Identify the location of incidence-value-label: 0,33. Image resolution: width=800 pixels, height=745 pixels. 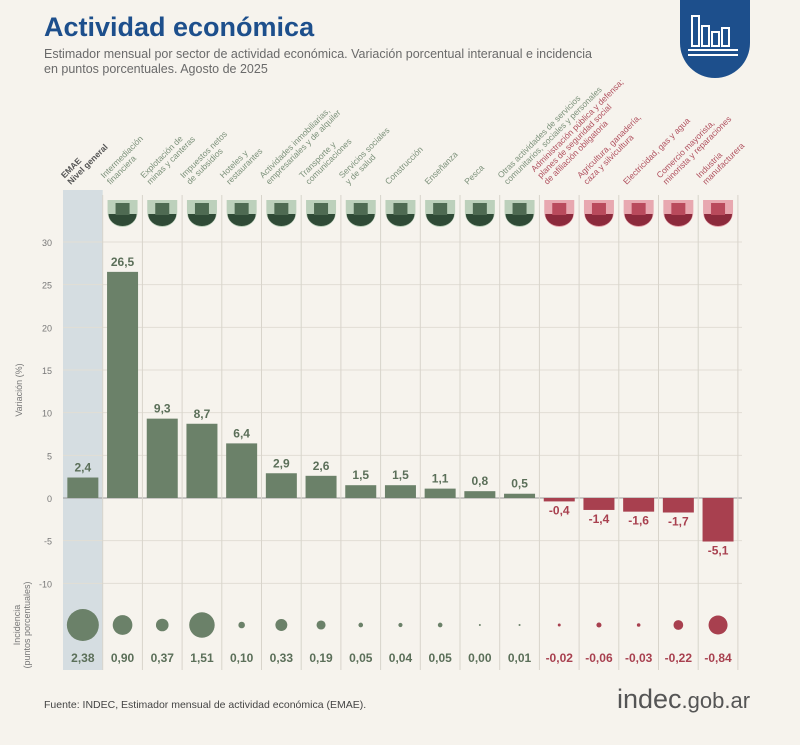
(282, 658).